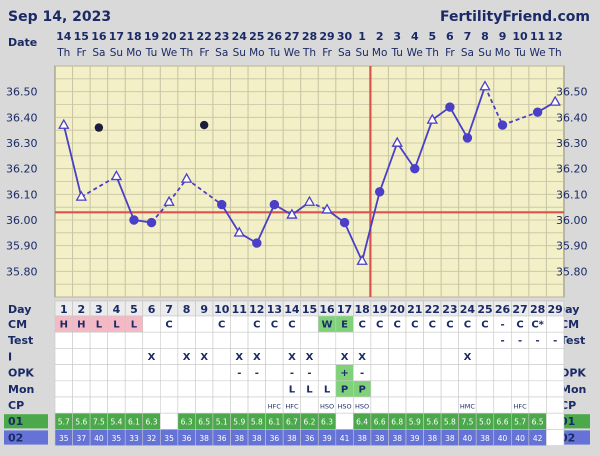 This screenshot has height=456, width=600. What do you see at coordinates (345, 407) in the screenshot?
I see `table-cell-value: HSO` at bounding box center [345, 407].